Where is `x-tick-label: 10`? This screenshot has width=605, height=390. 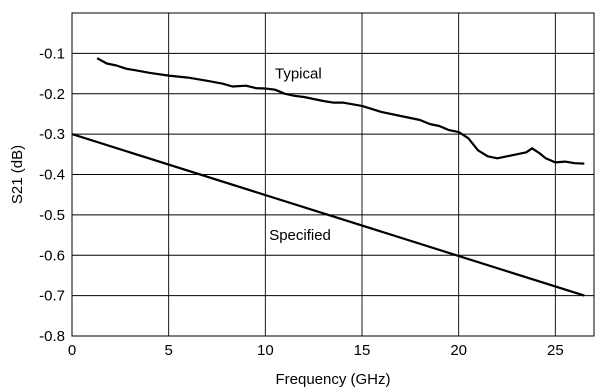
x-tick-label: 10 is located at coordinates (265, 350).